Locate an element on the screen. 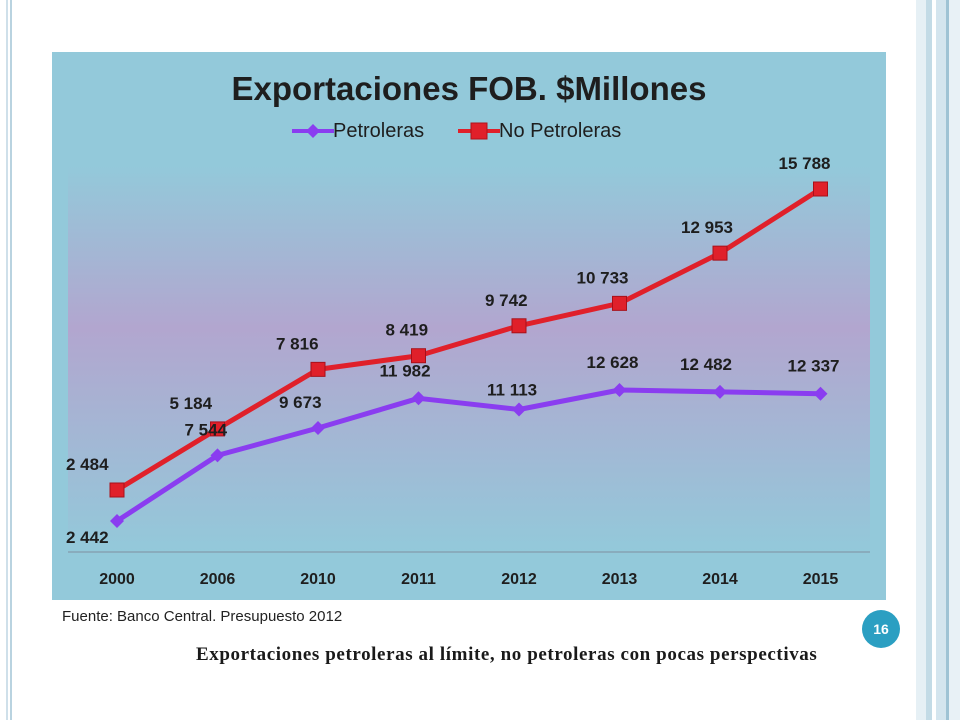 The width and height of the screenshot is (960, 720). x-tick-label-2013: 2013 is located at coordinates (620, 579).